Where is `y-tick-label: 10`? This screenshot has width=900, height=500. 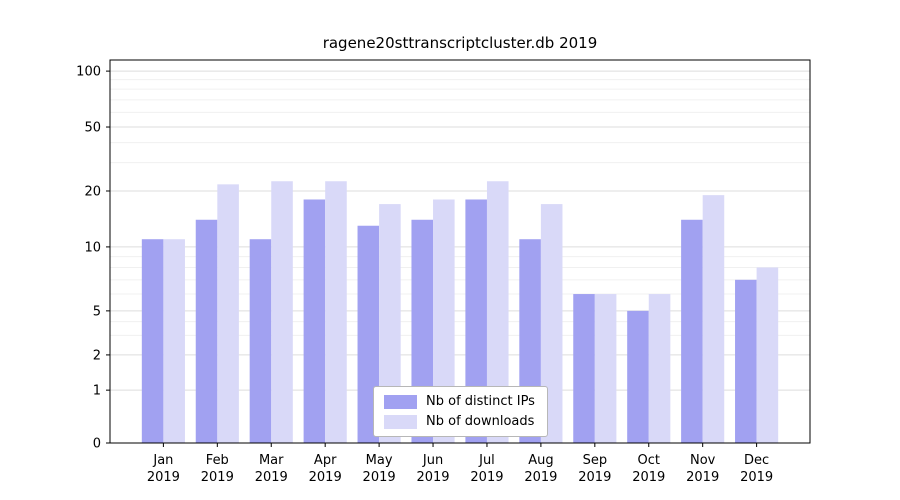 y-tick-label: 10 is located at coordinates (92, 247).